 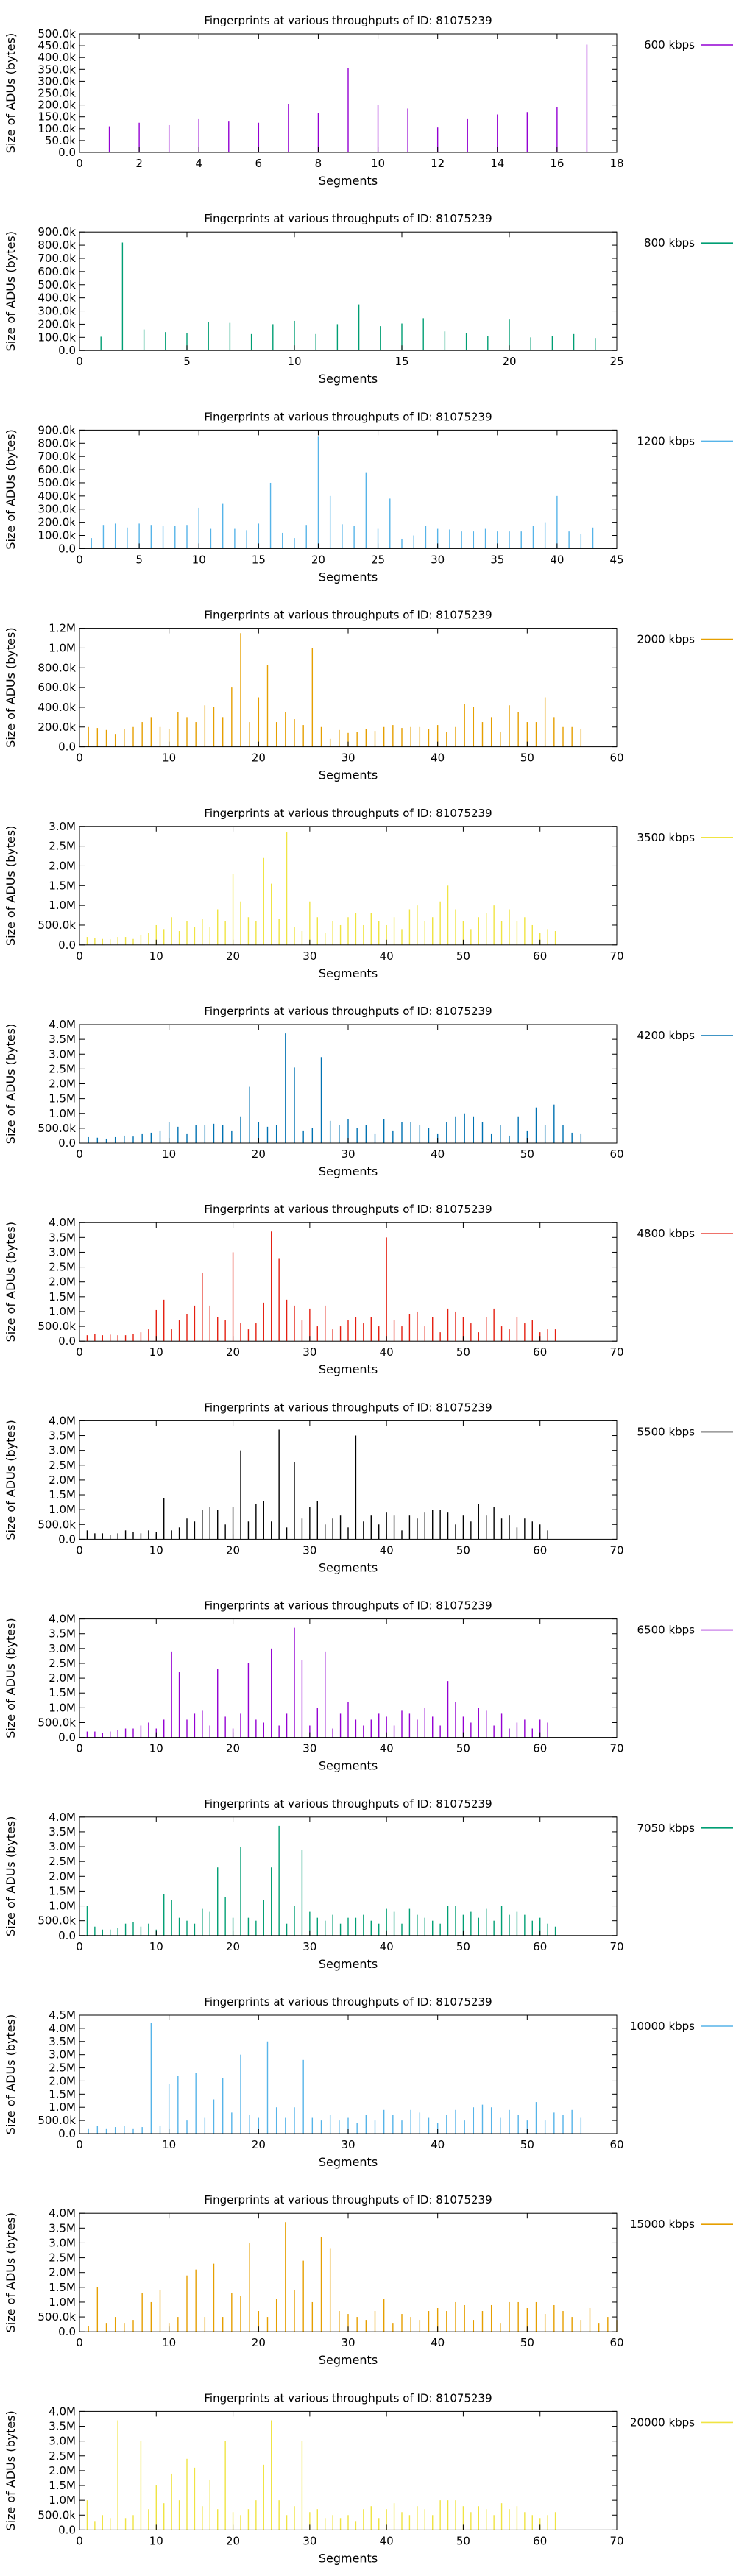 I want to click on y-tick-label: 900.0k, so click(x=57, y=231).